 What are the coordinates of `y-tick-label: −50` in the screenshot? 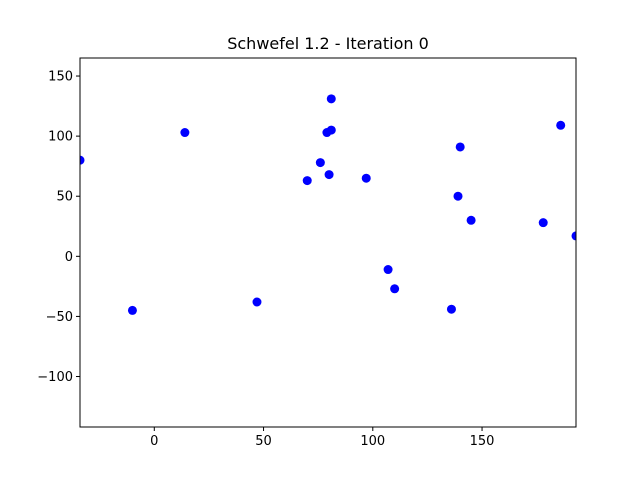 It's located at (59, 317).